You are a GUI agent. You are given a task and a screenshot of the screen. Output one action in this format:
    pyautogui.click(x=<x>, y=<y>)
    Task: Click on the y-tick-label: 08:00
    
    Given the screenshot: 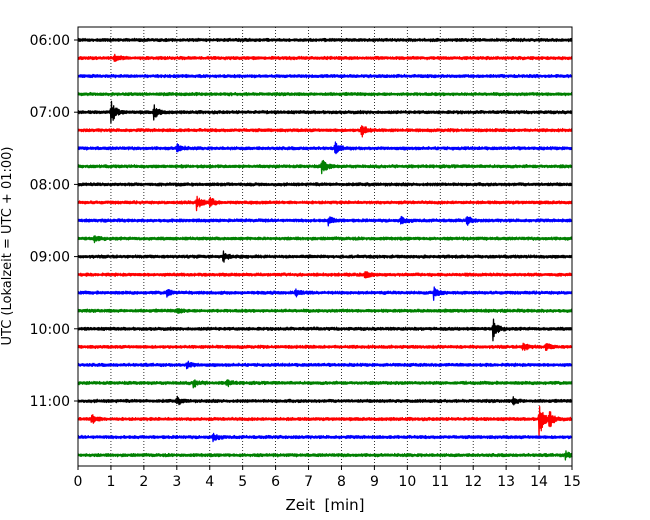 What is the action you would take?
    pyautogui.click(x=50, y=185)
    